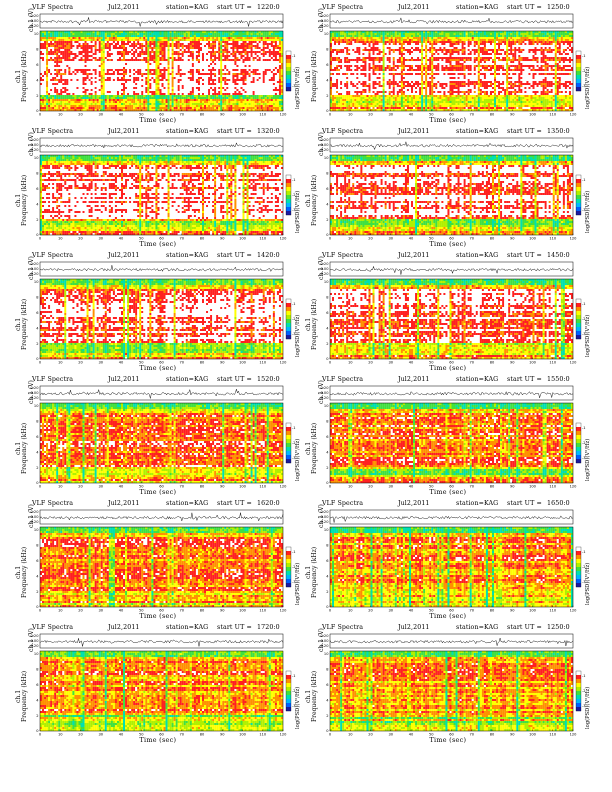 This screenshot has height=792, width=612. I want to click on spectrum-ylabel: ch.1 Frequency (kHz), so click(311, 448).